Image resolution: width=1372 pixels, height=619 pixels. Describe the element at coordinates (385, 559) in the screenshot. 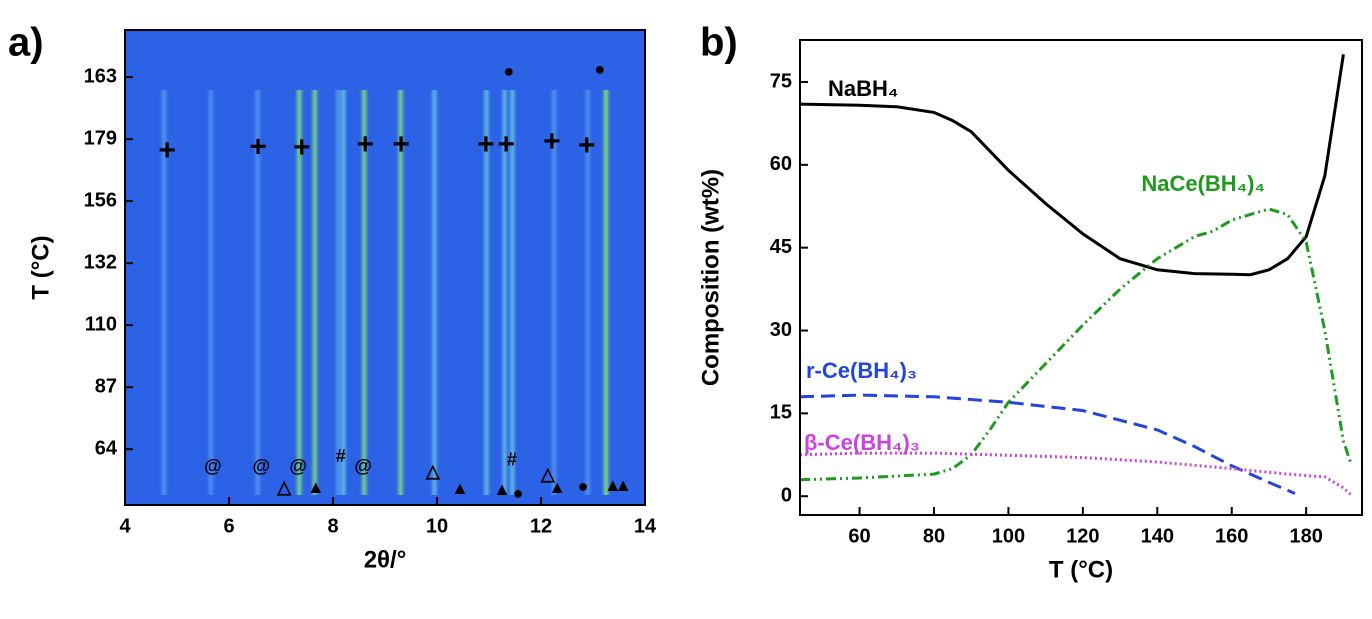

I see `x-axis-label: 2θ/°` at that location.